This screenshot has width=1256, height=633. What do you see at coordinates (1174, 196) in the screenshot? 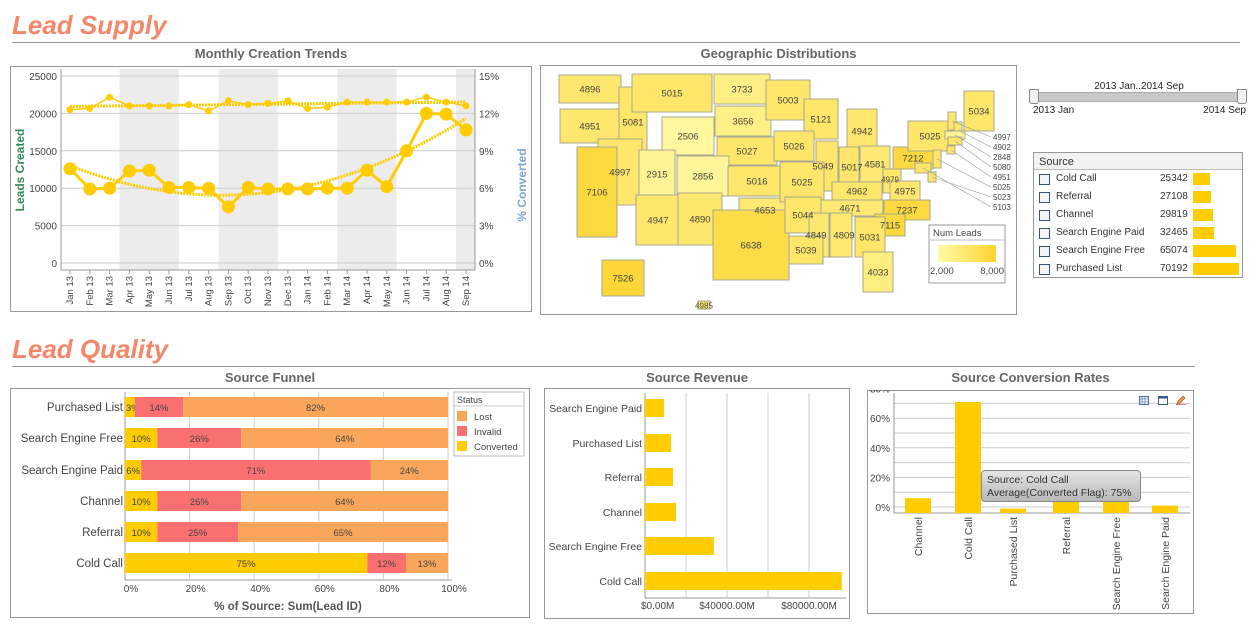
I see `source-count: 27108` at bounding box center [1174, 196].